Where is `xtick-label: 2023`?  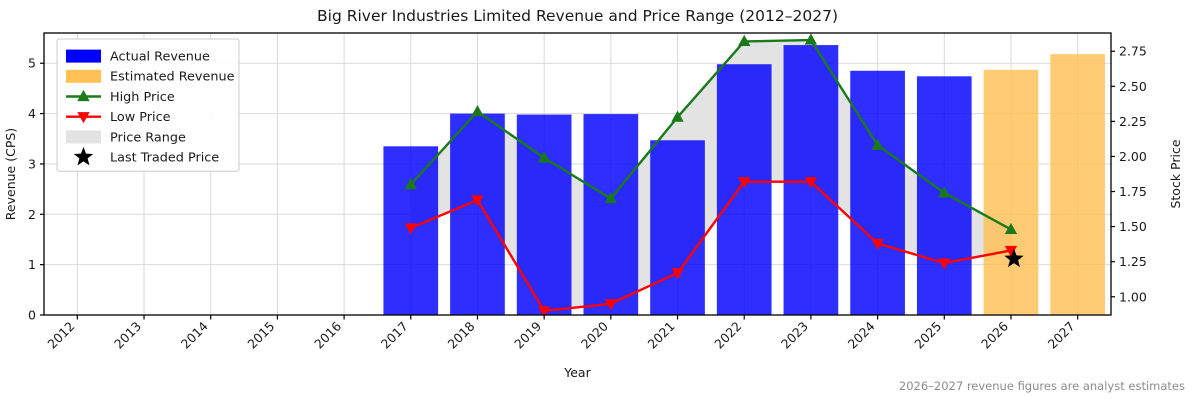 xtick-label: 2023 is located at coordinates (794, 335).